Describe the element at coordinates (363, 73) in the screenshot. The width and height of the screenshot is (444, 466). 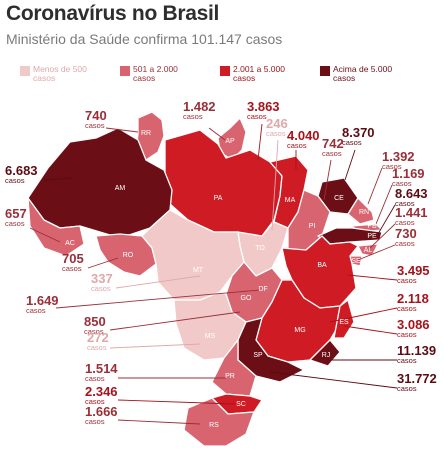
I see `legend-label-very-high: Acima de 5.000 casos` at that location.